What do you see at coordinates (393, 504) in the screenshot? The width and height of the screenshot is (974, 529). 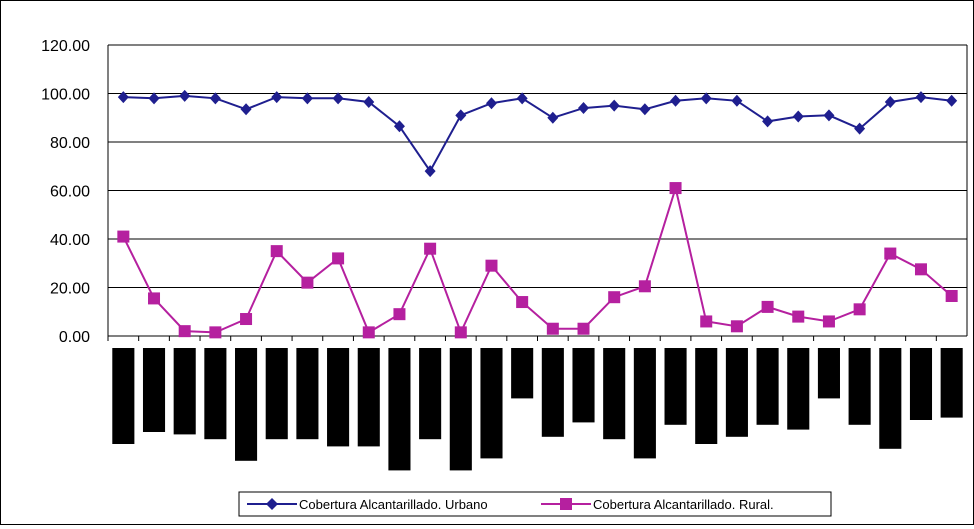 I see `legend-label-urban: Cobertura Alcantarillado. Urbano` at bounding box center [393, 504].